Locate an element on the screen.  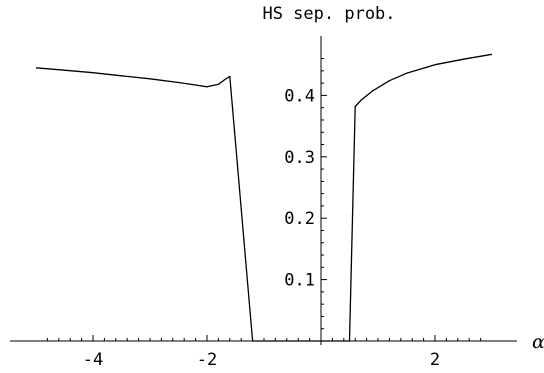
y-tick-labels: 0.1 0.2 0.3 0.4 is located at coordinates (299, 188).